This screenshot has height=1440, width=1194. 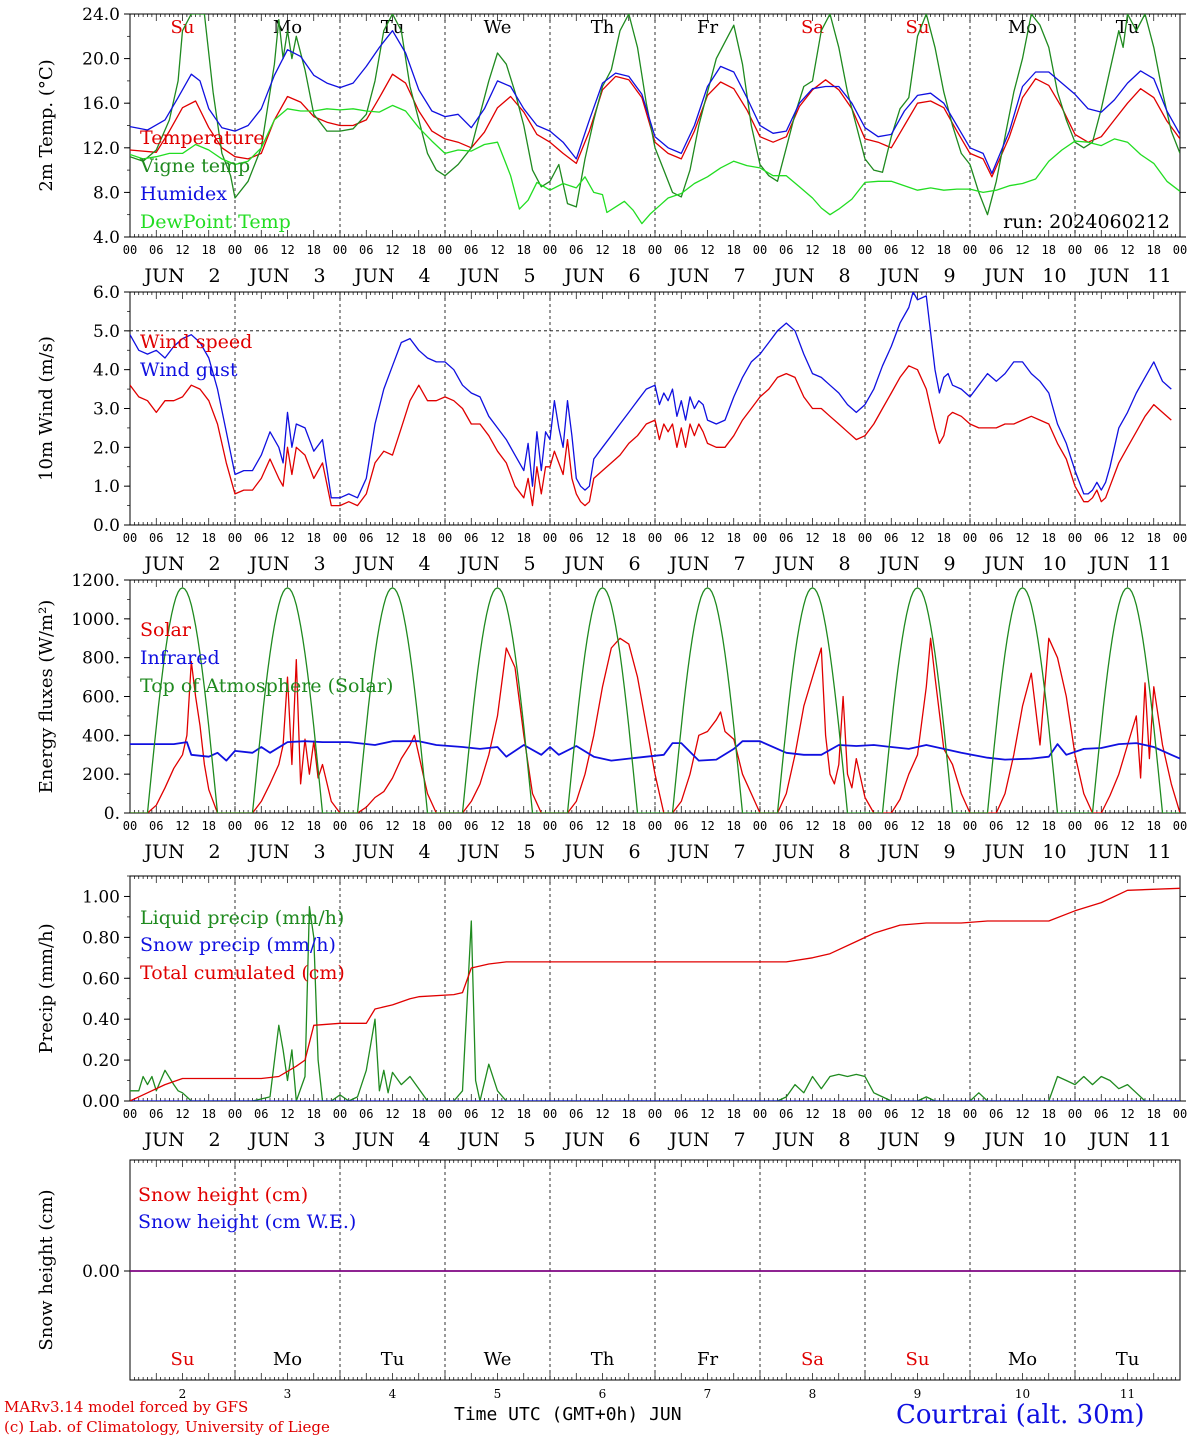 I want to click on energy-y-axis-label: Energy fluxes (W/m²), so click(x=46, y=697).